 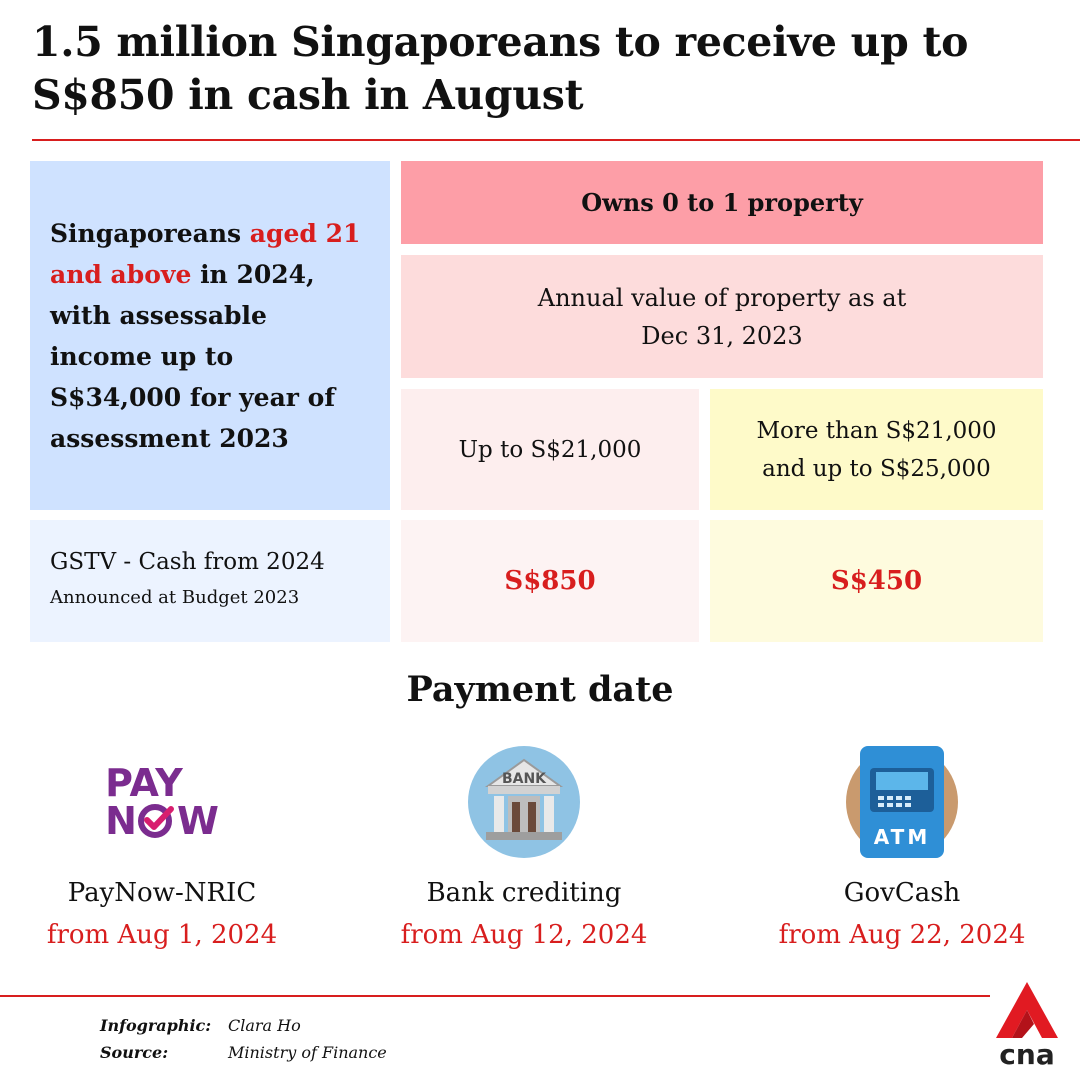 What do you see at coordinates (1026, 1054) in the screenshot?
I see `cna-logo-text: cna` at bounding box center [1026, 1054].